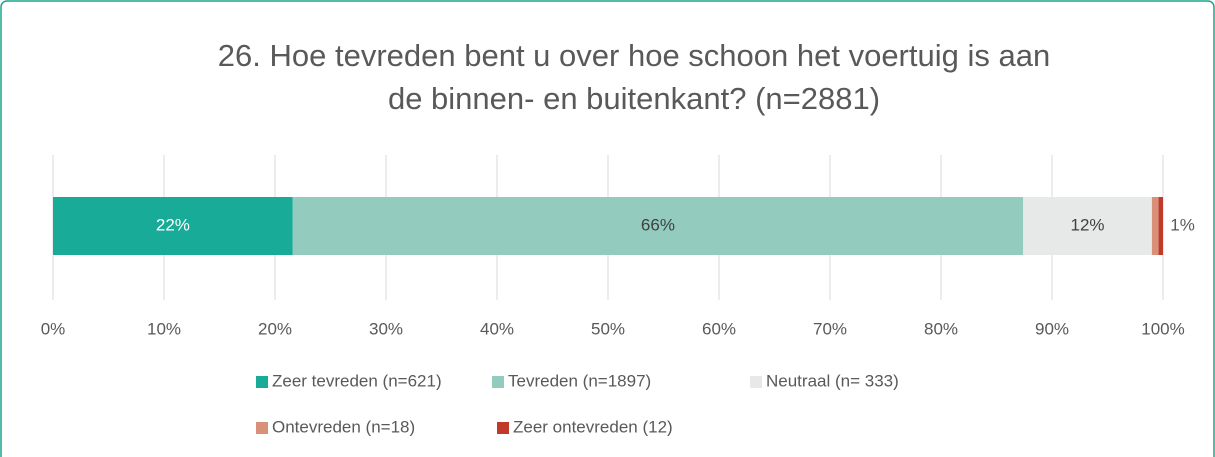  What do you see at coordinates (830, 328) in the screenshot?
I see `x-tick-label: 70%` at bounding box center [830, 328].